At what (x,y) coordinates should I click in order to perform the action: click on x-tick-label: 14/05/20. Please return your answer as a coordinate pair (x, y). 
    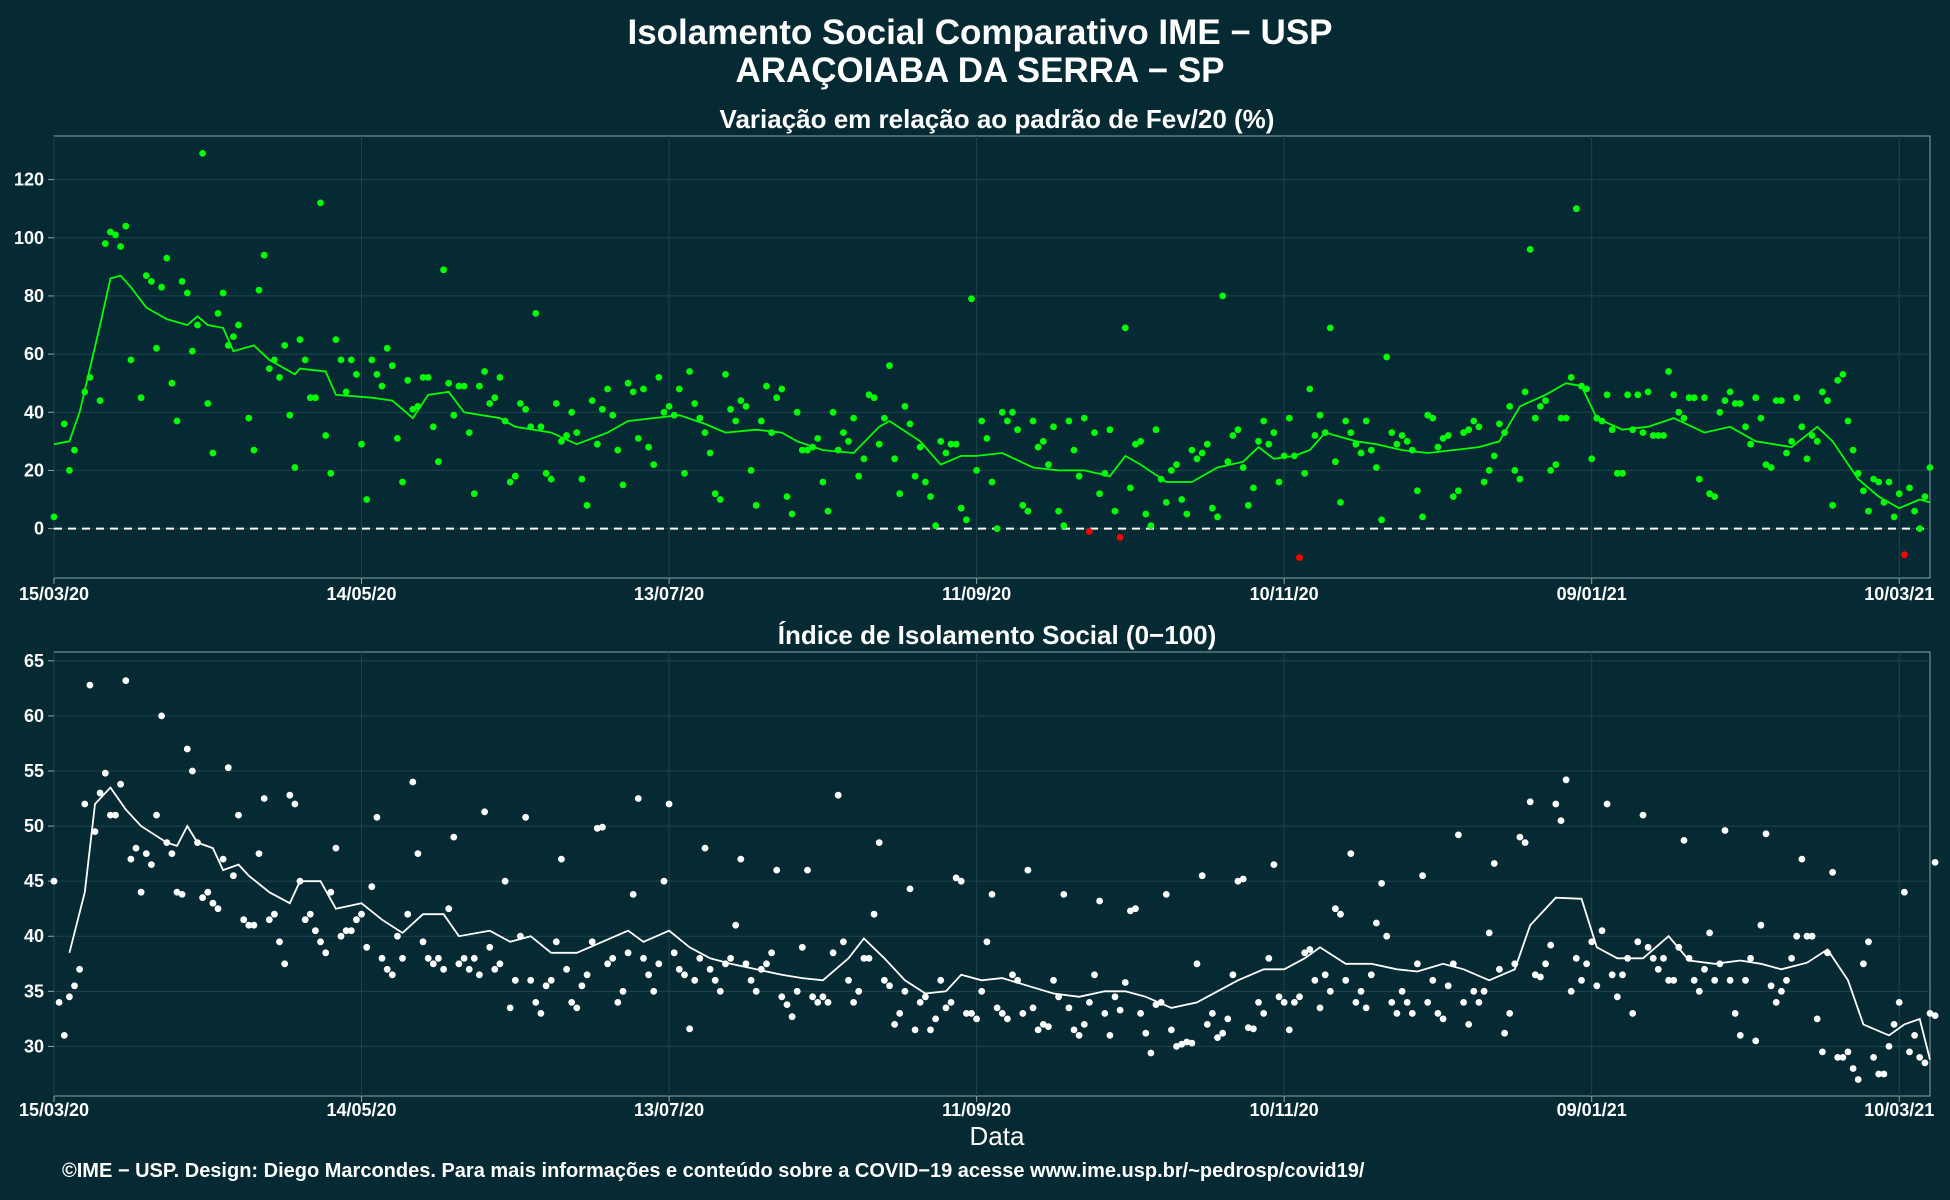
    Looking at the image, I should click on (362, 594).